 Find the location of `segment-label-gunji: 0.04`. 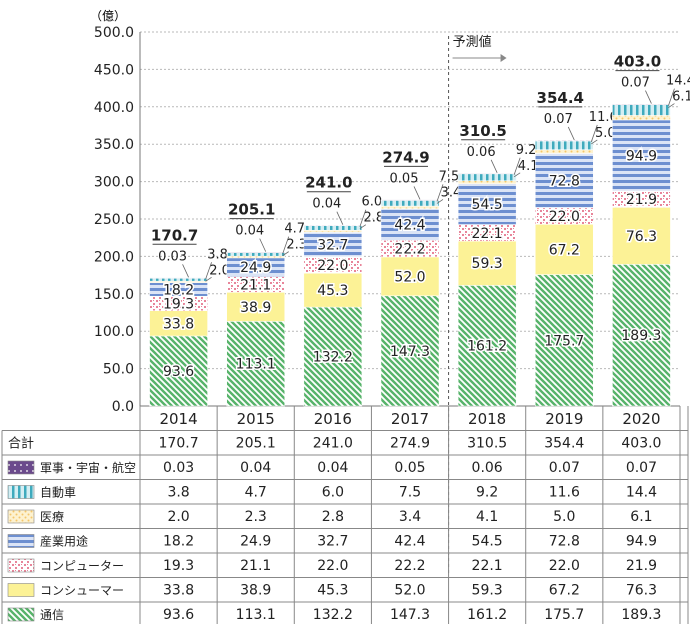

segment-label-gunji: 0.04 is located at coordinates (326, 204).